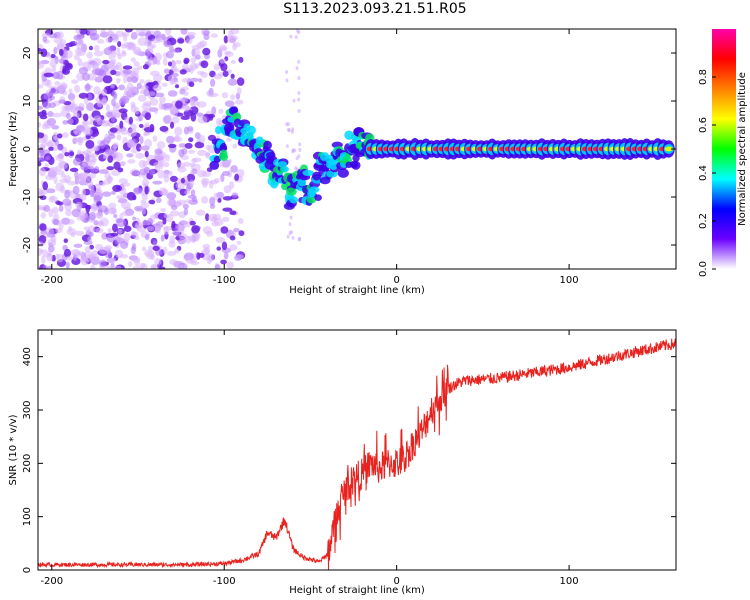  Describe the element at coordinates (27, 356) in the screenshot. I see `snr-ytick-label: 400` at that location.